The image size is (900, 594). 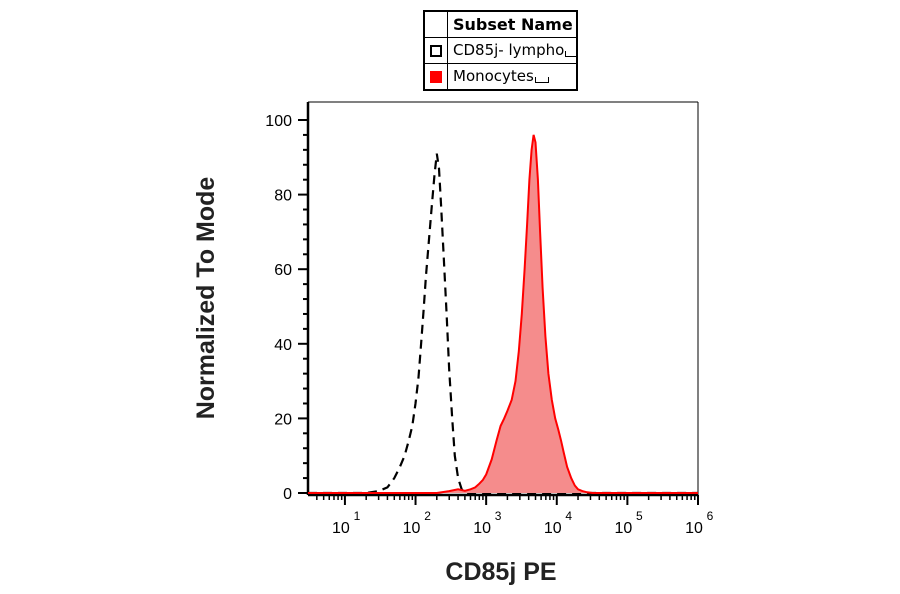 I want to click on y-tick-label: 100, so click(x=278, y=121).